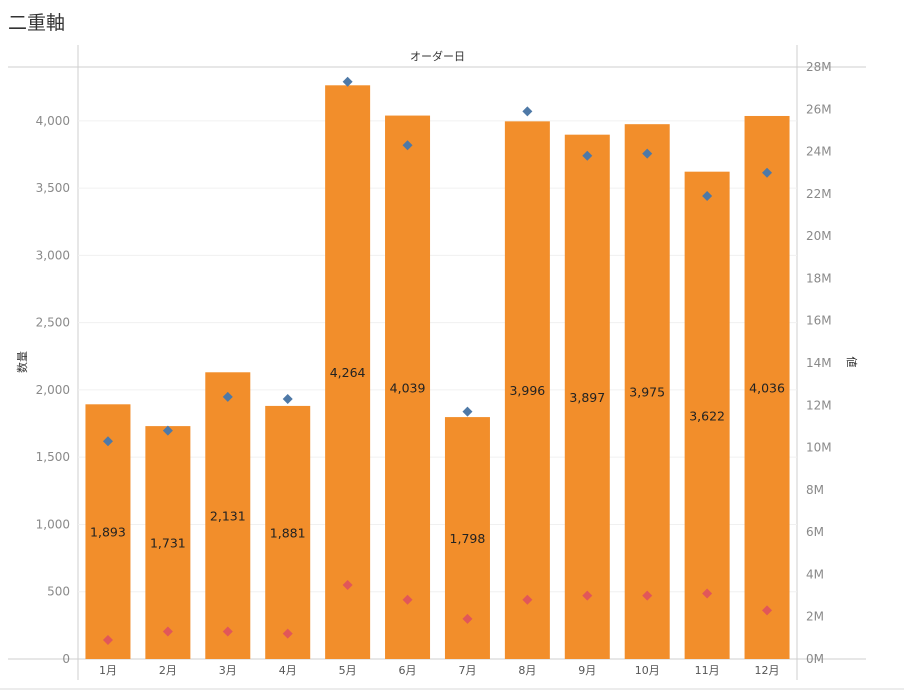  What do you see at coordinates (53, 524) in the screenshot?
I see `left-tick-label: 1,000` at bounding box center [53, 524].